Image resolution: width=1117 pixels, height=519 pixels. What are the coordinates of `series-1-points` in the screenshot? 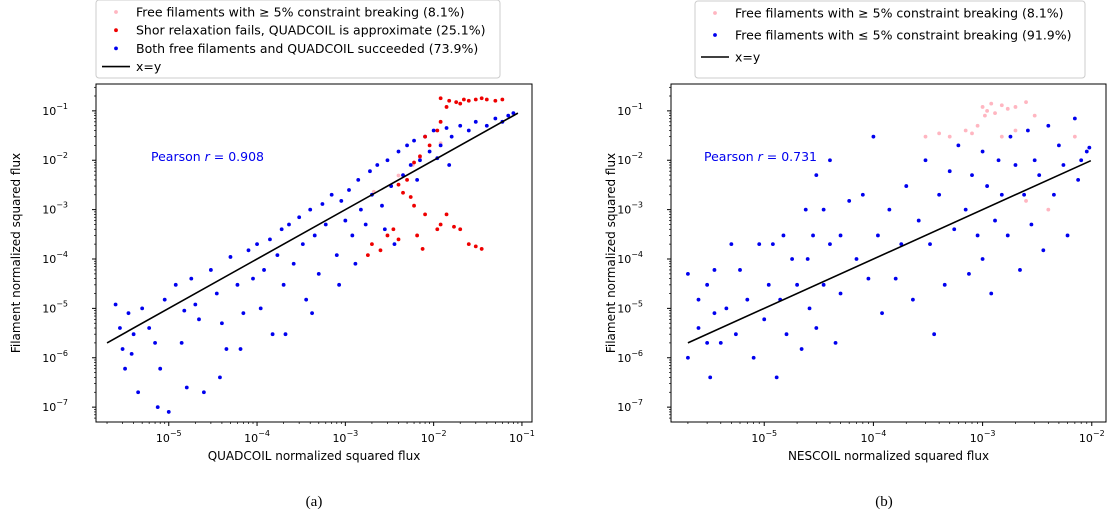 It's located at (1000, 156).